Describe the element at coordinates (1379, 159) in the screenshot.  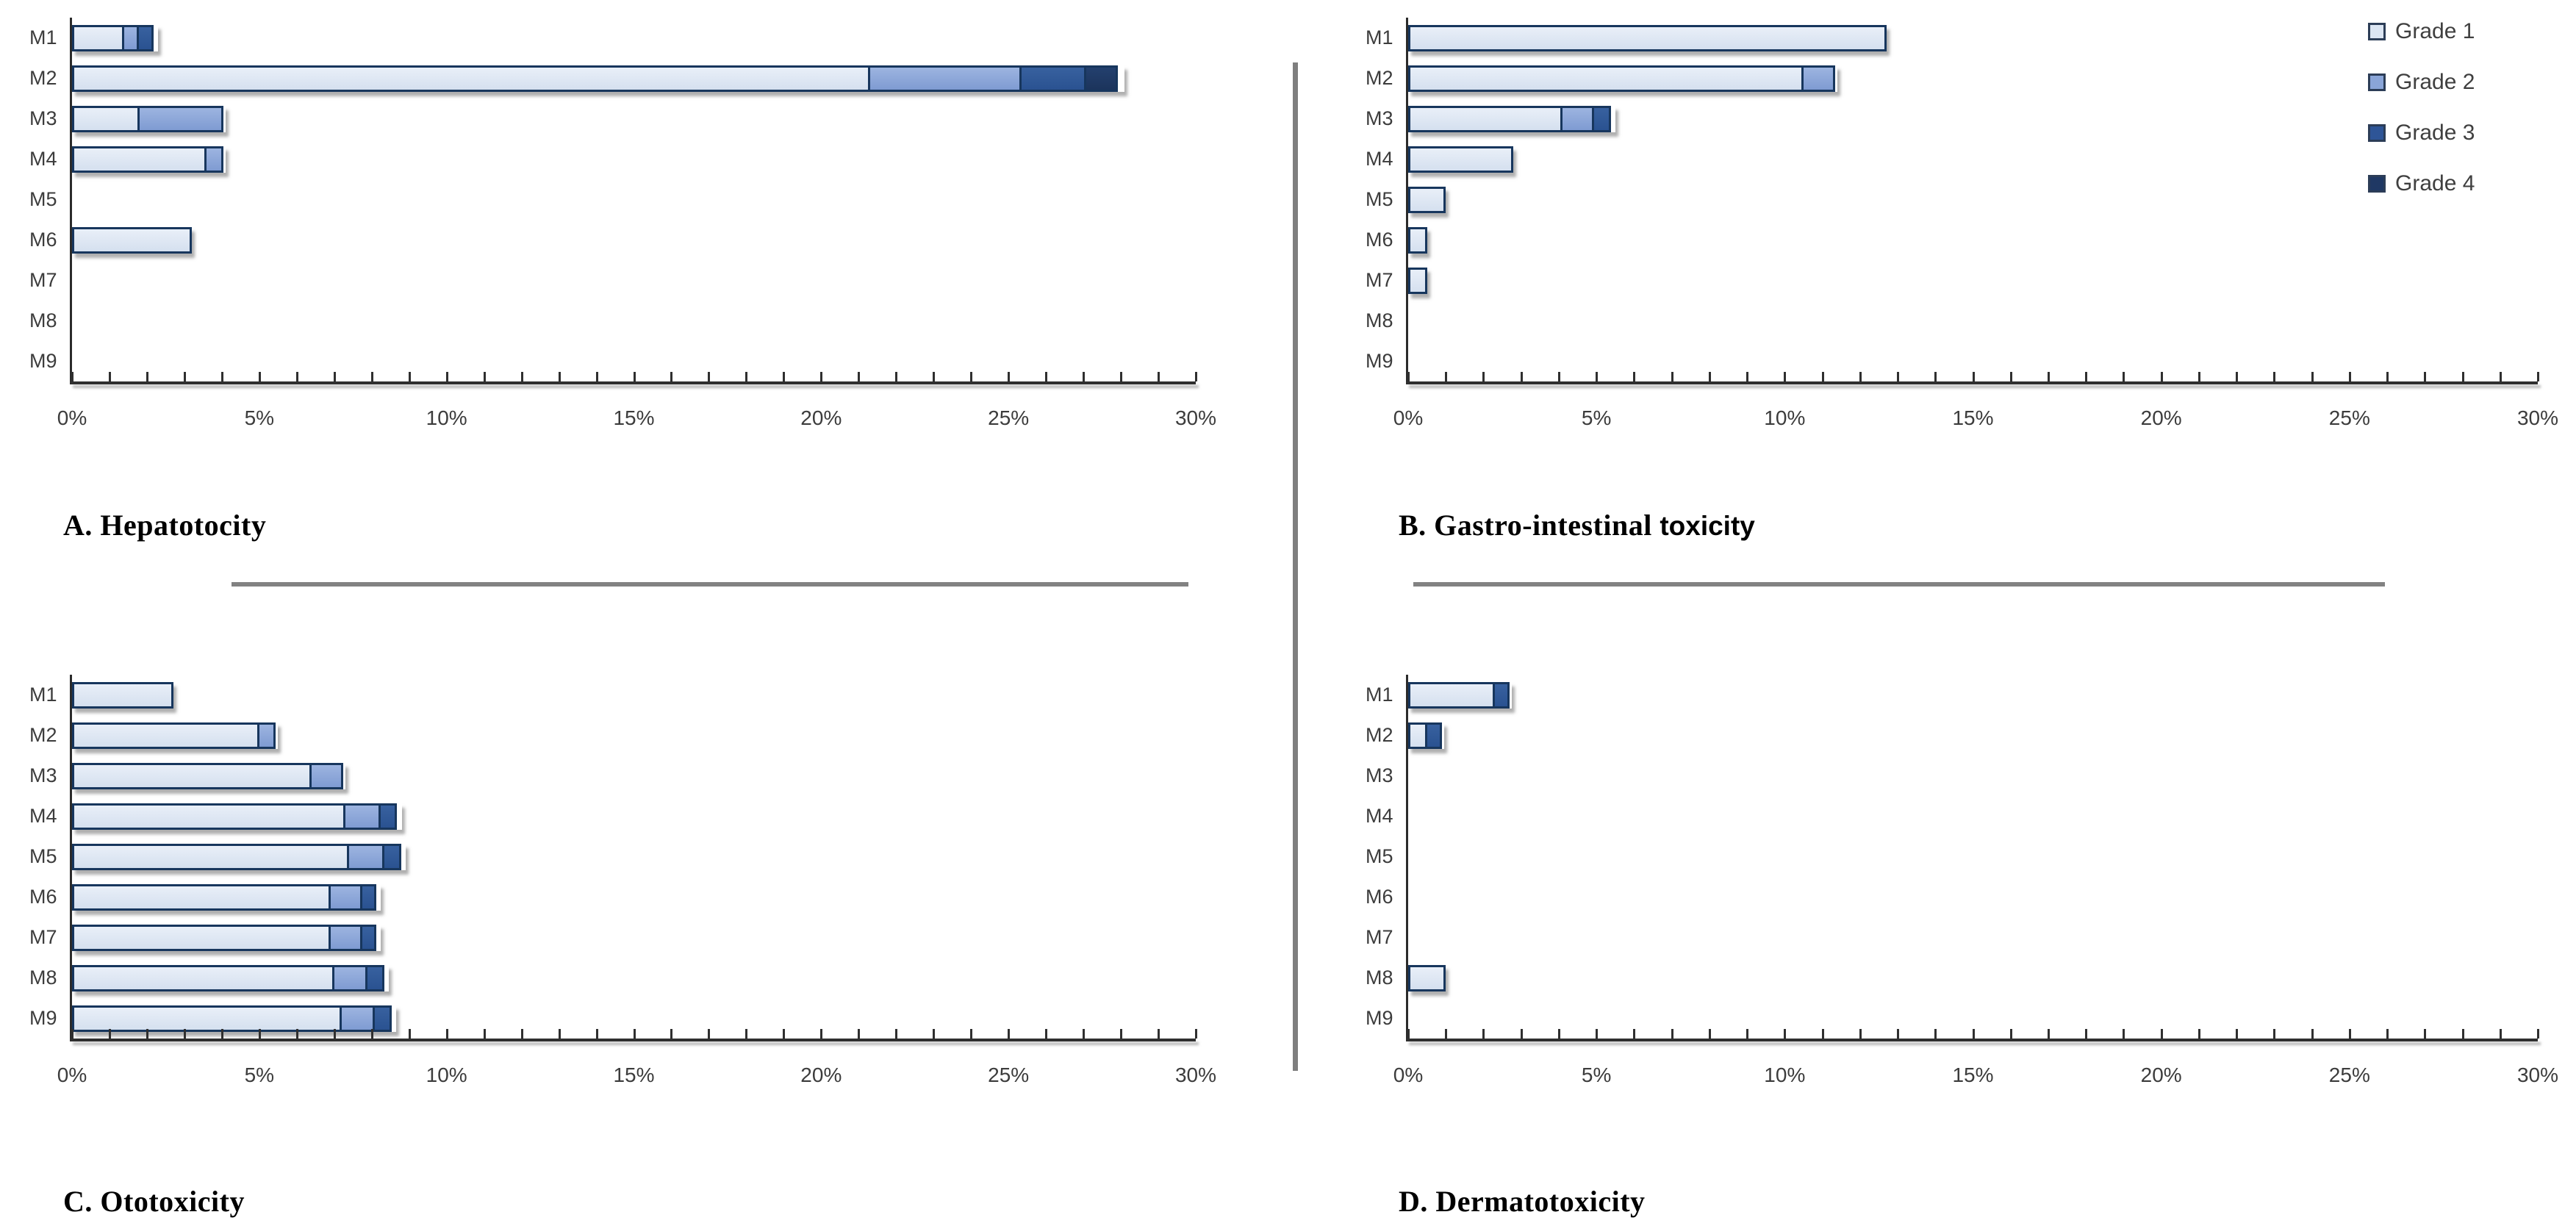
I see `category-label: M4` at that location.